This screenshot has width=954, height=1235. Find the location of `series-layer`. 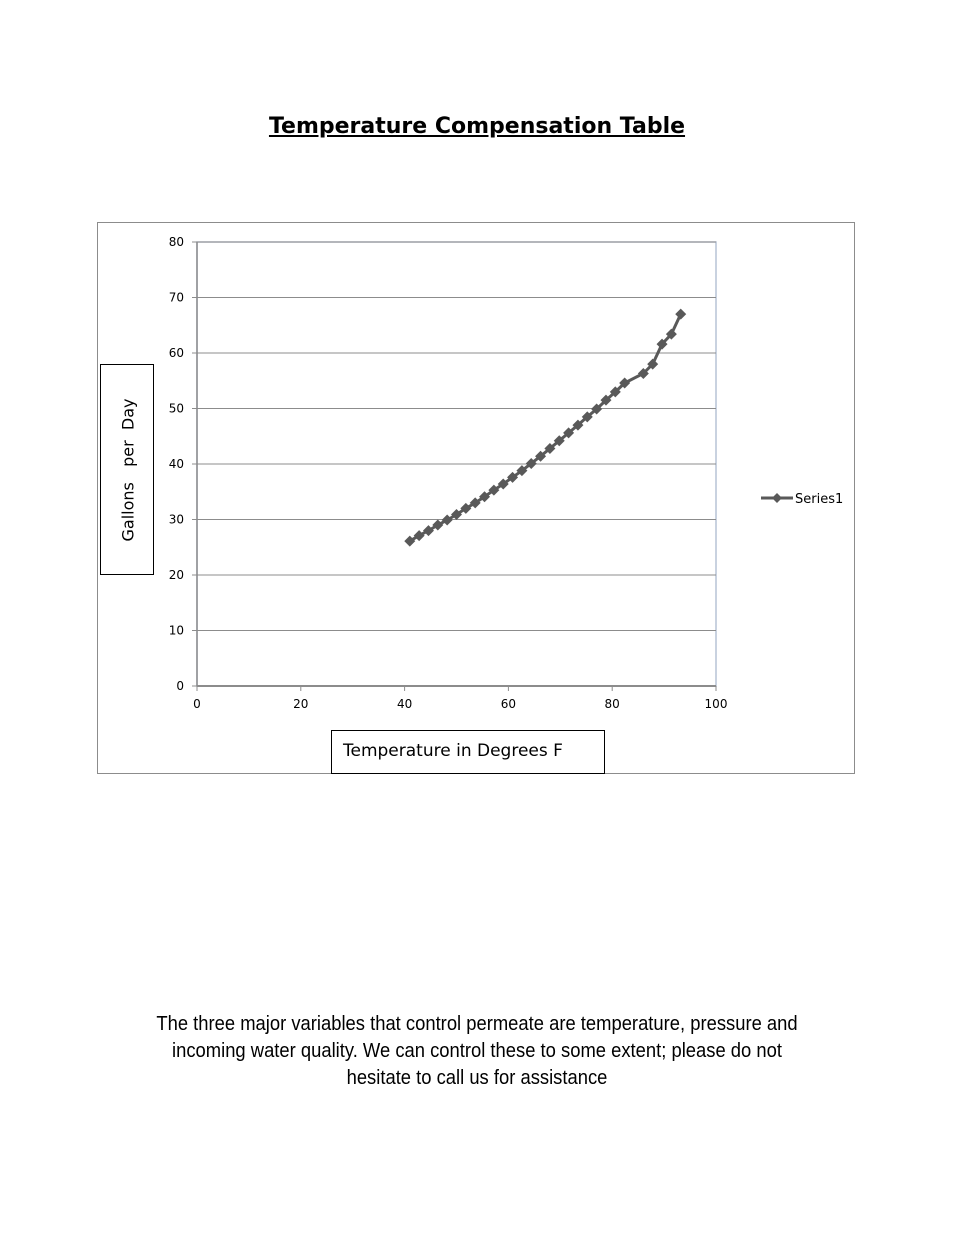

series-layer is located at coordinates (545, 427).